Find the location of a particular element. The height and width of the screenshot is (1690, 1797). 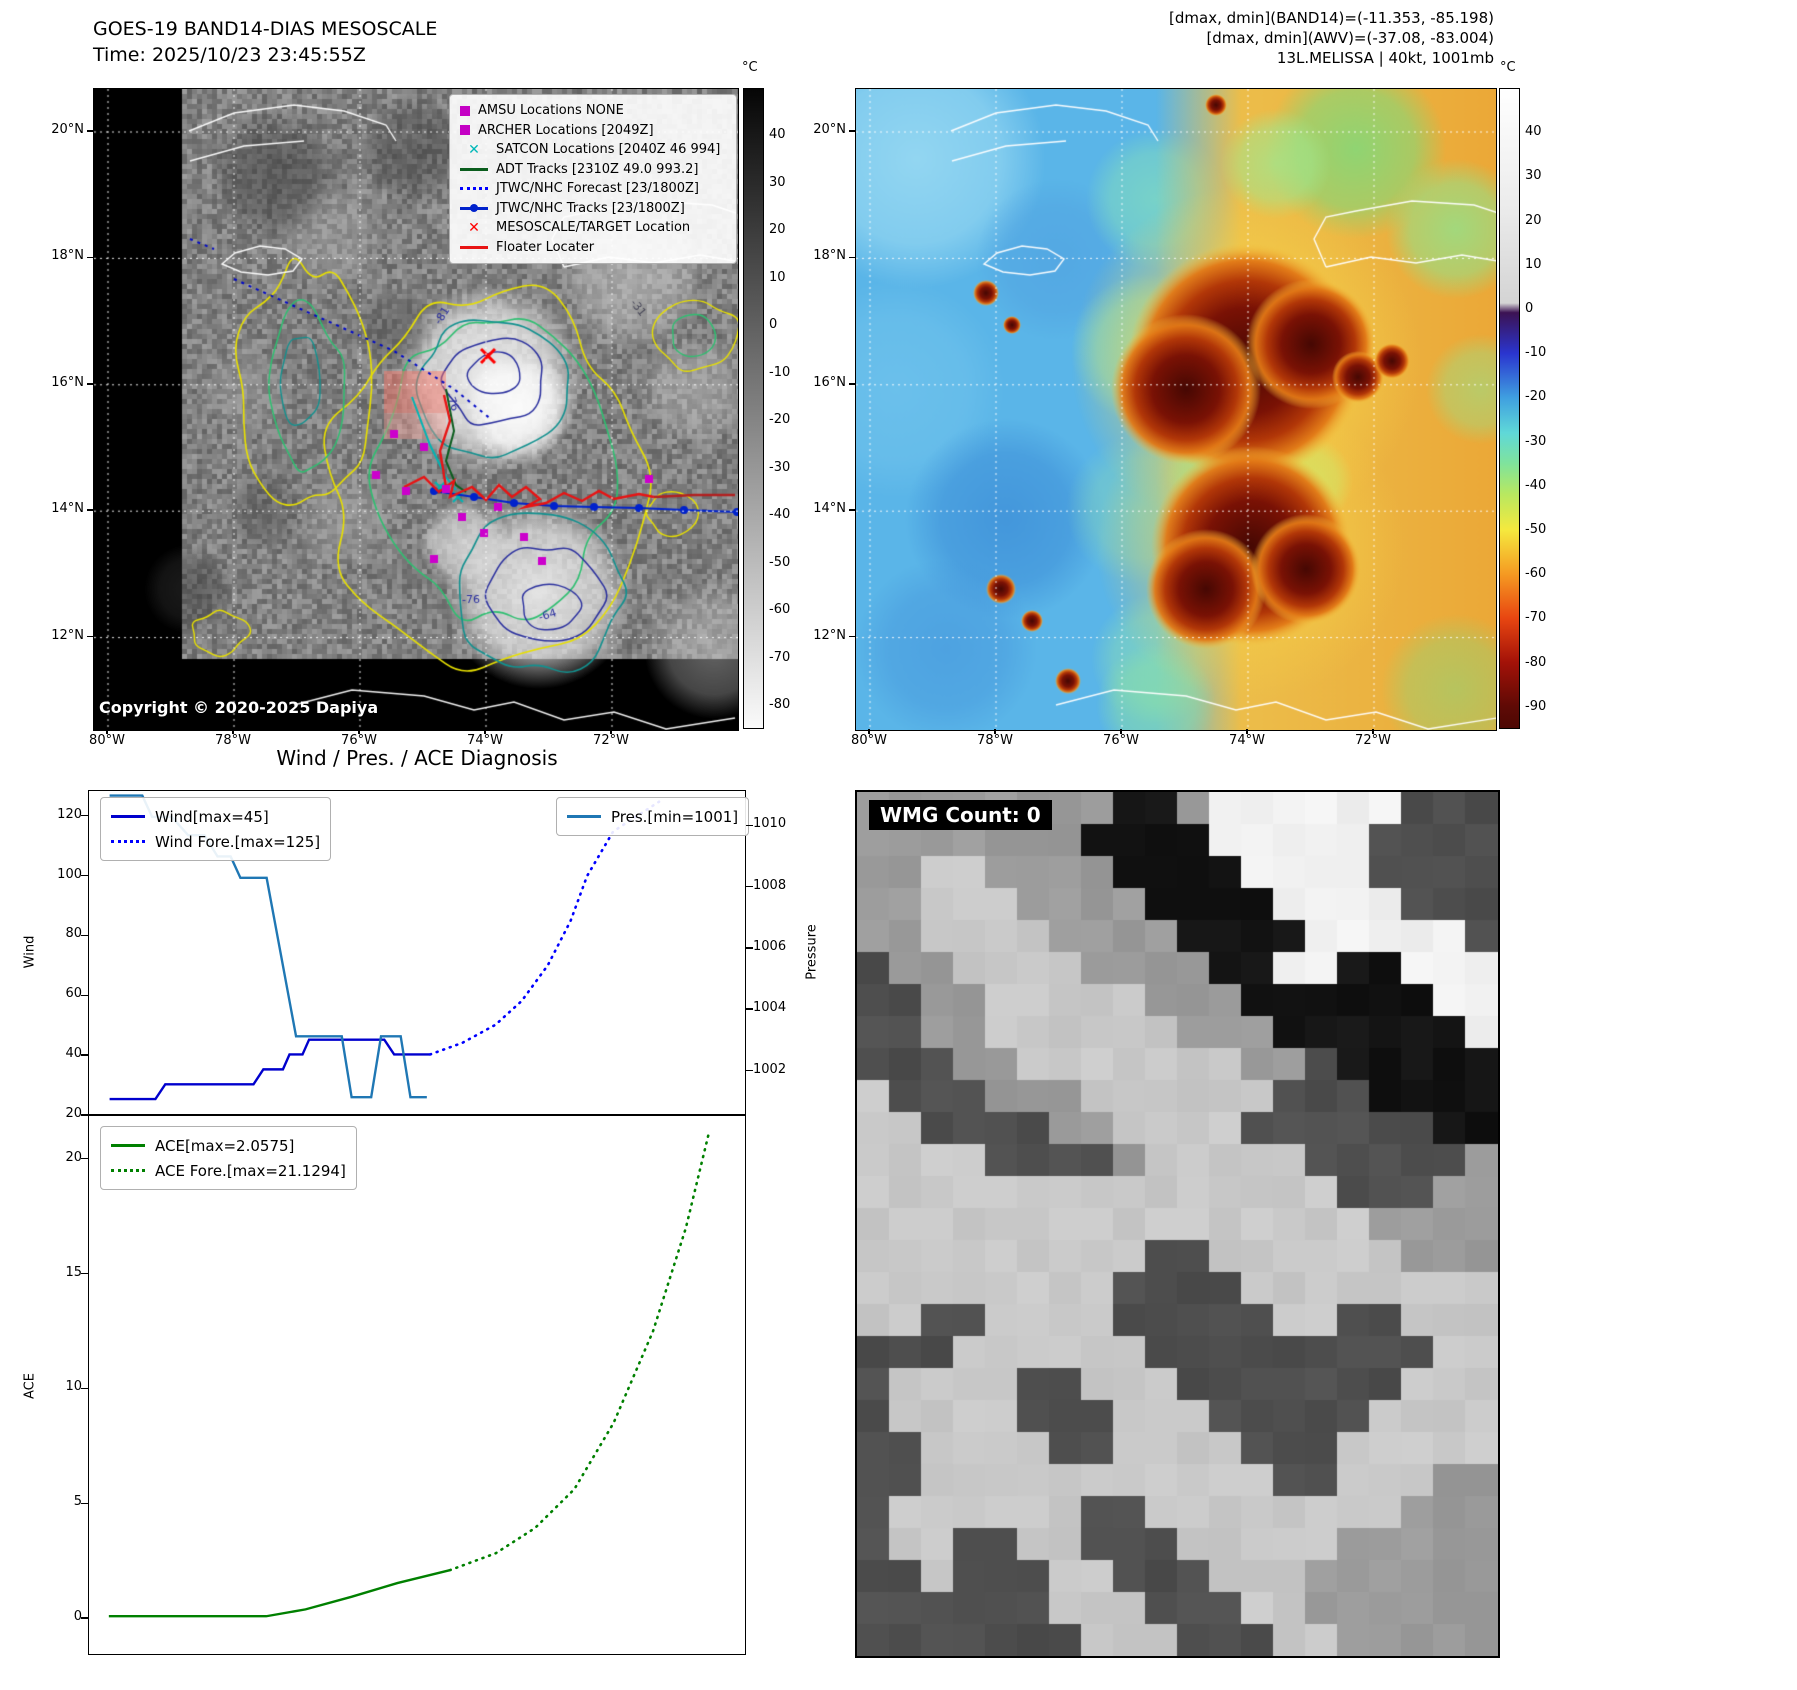

awv-cb-tick: 30 is located at coordinates (1533, 176).